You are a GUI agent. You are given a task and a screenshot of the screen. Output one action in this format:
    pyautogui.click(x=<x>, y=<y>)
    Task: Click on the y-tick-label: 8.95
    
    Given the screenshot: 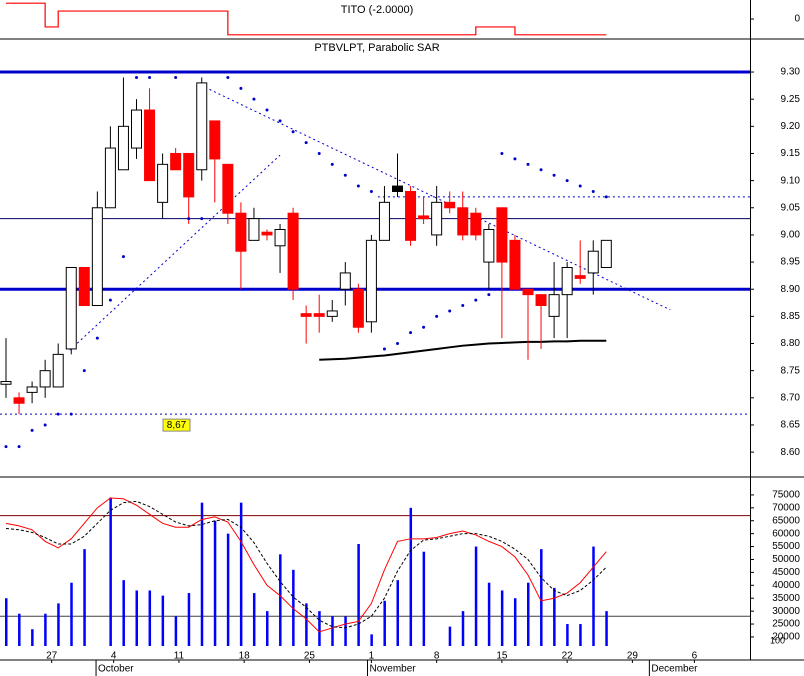 What is the action you would take?
    pyautogui.click(x=791, y=262)
    